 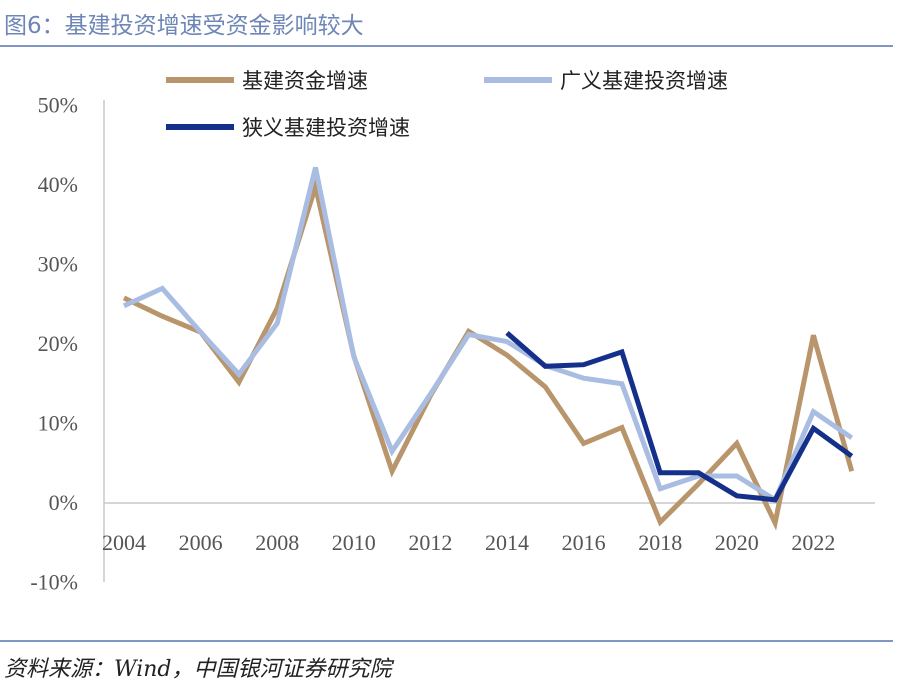 I want to click on legend-label: 狭义基建投资增速, so click(x=326, y=128).